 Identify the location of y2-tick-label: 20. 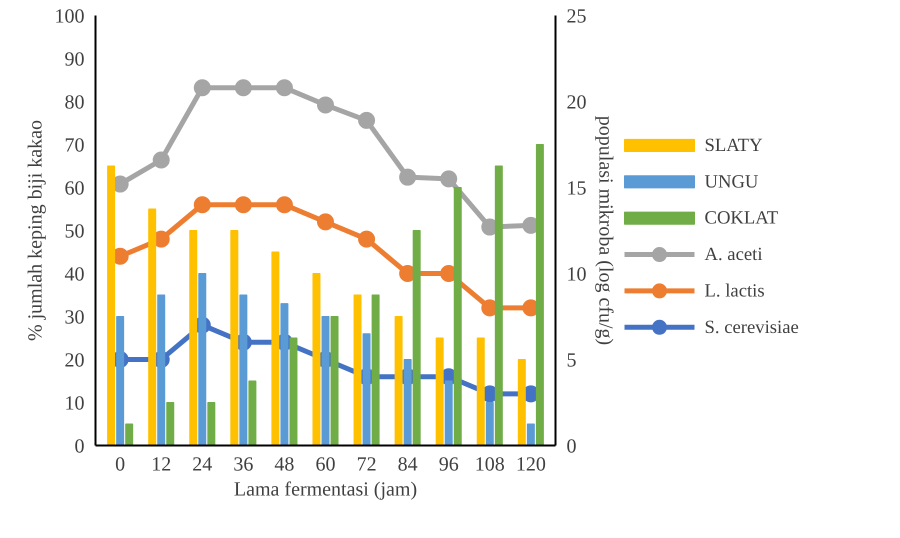
(576, 103).